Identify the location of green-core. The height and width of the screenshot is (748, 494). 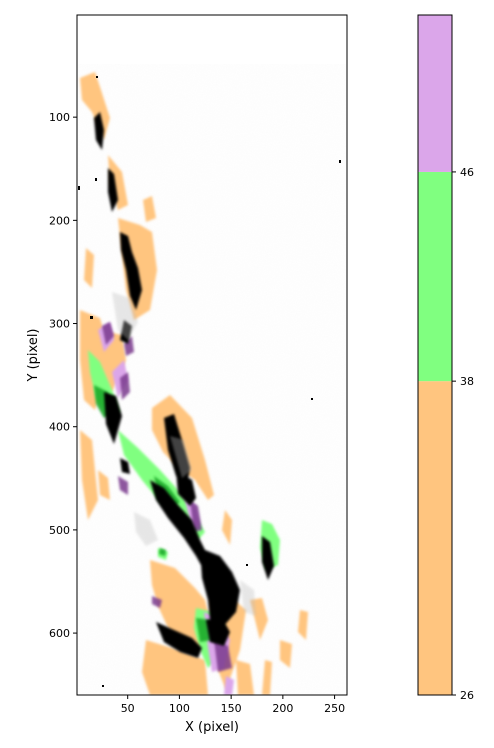
(162, 552).